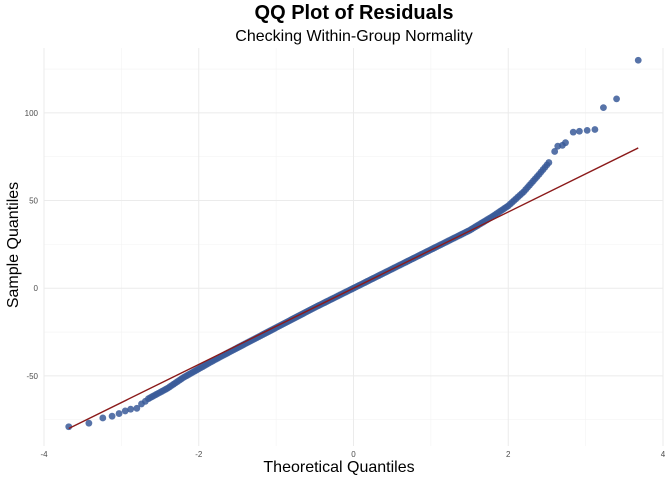 This screenshot has width=672, height=480. Describe the element at coordinates (36, 288) in the screenshot. I see `y-tick-label: 0` at that location.